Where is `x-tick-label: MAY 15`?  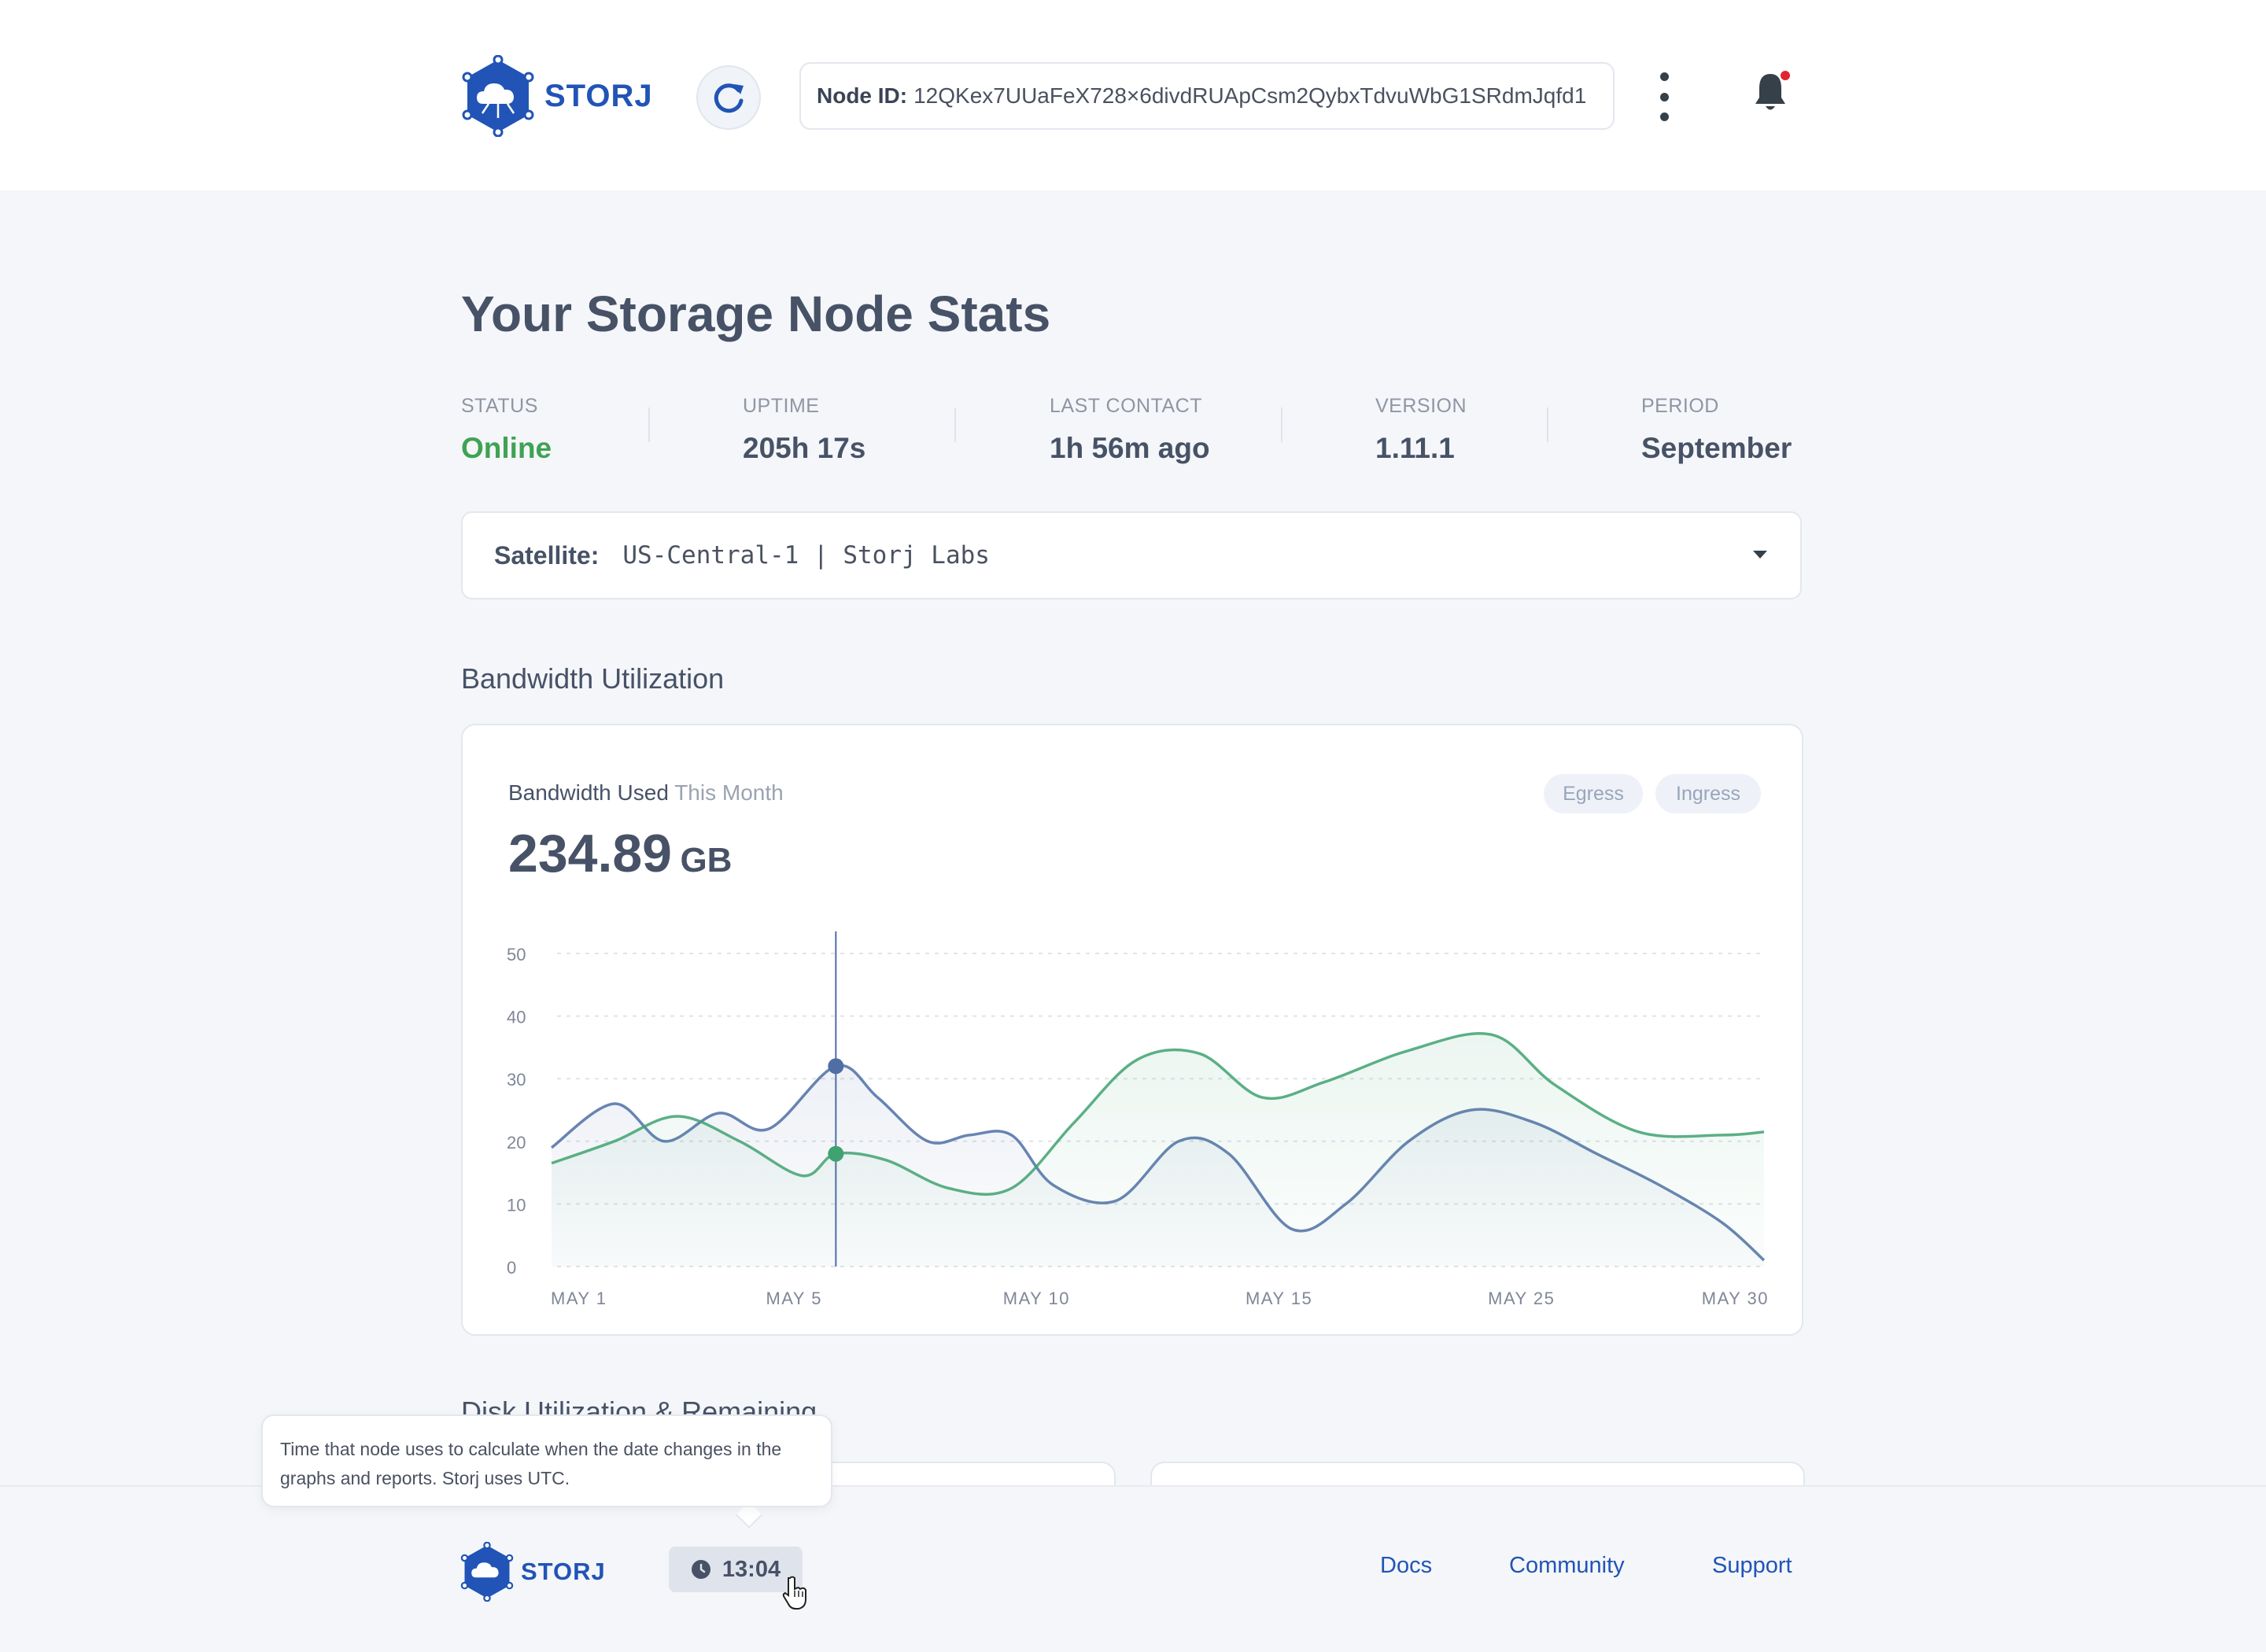 x-tick-label: MAY 15 is located at coordinates (1279, 1298).